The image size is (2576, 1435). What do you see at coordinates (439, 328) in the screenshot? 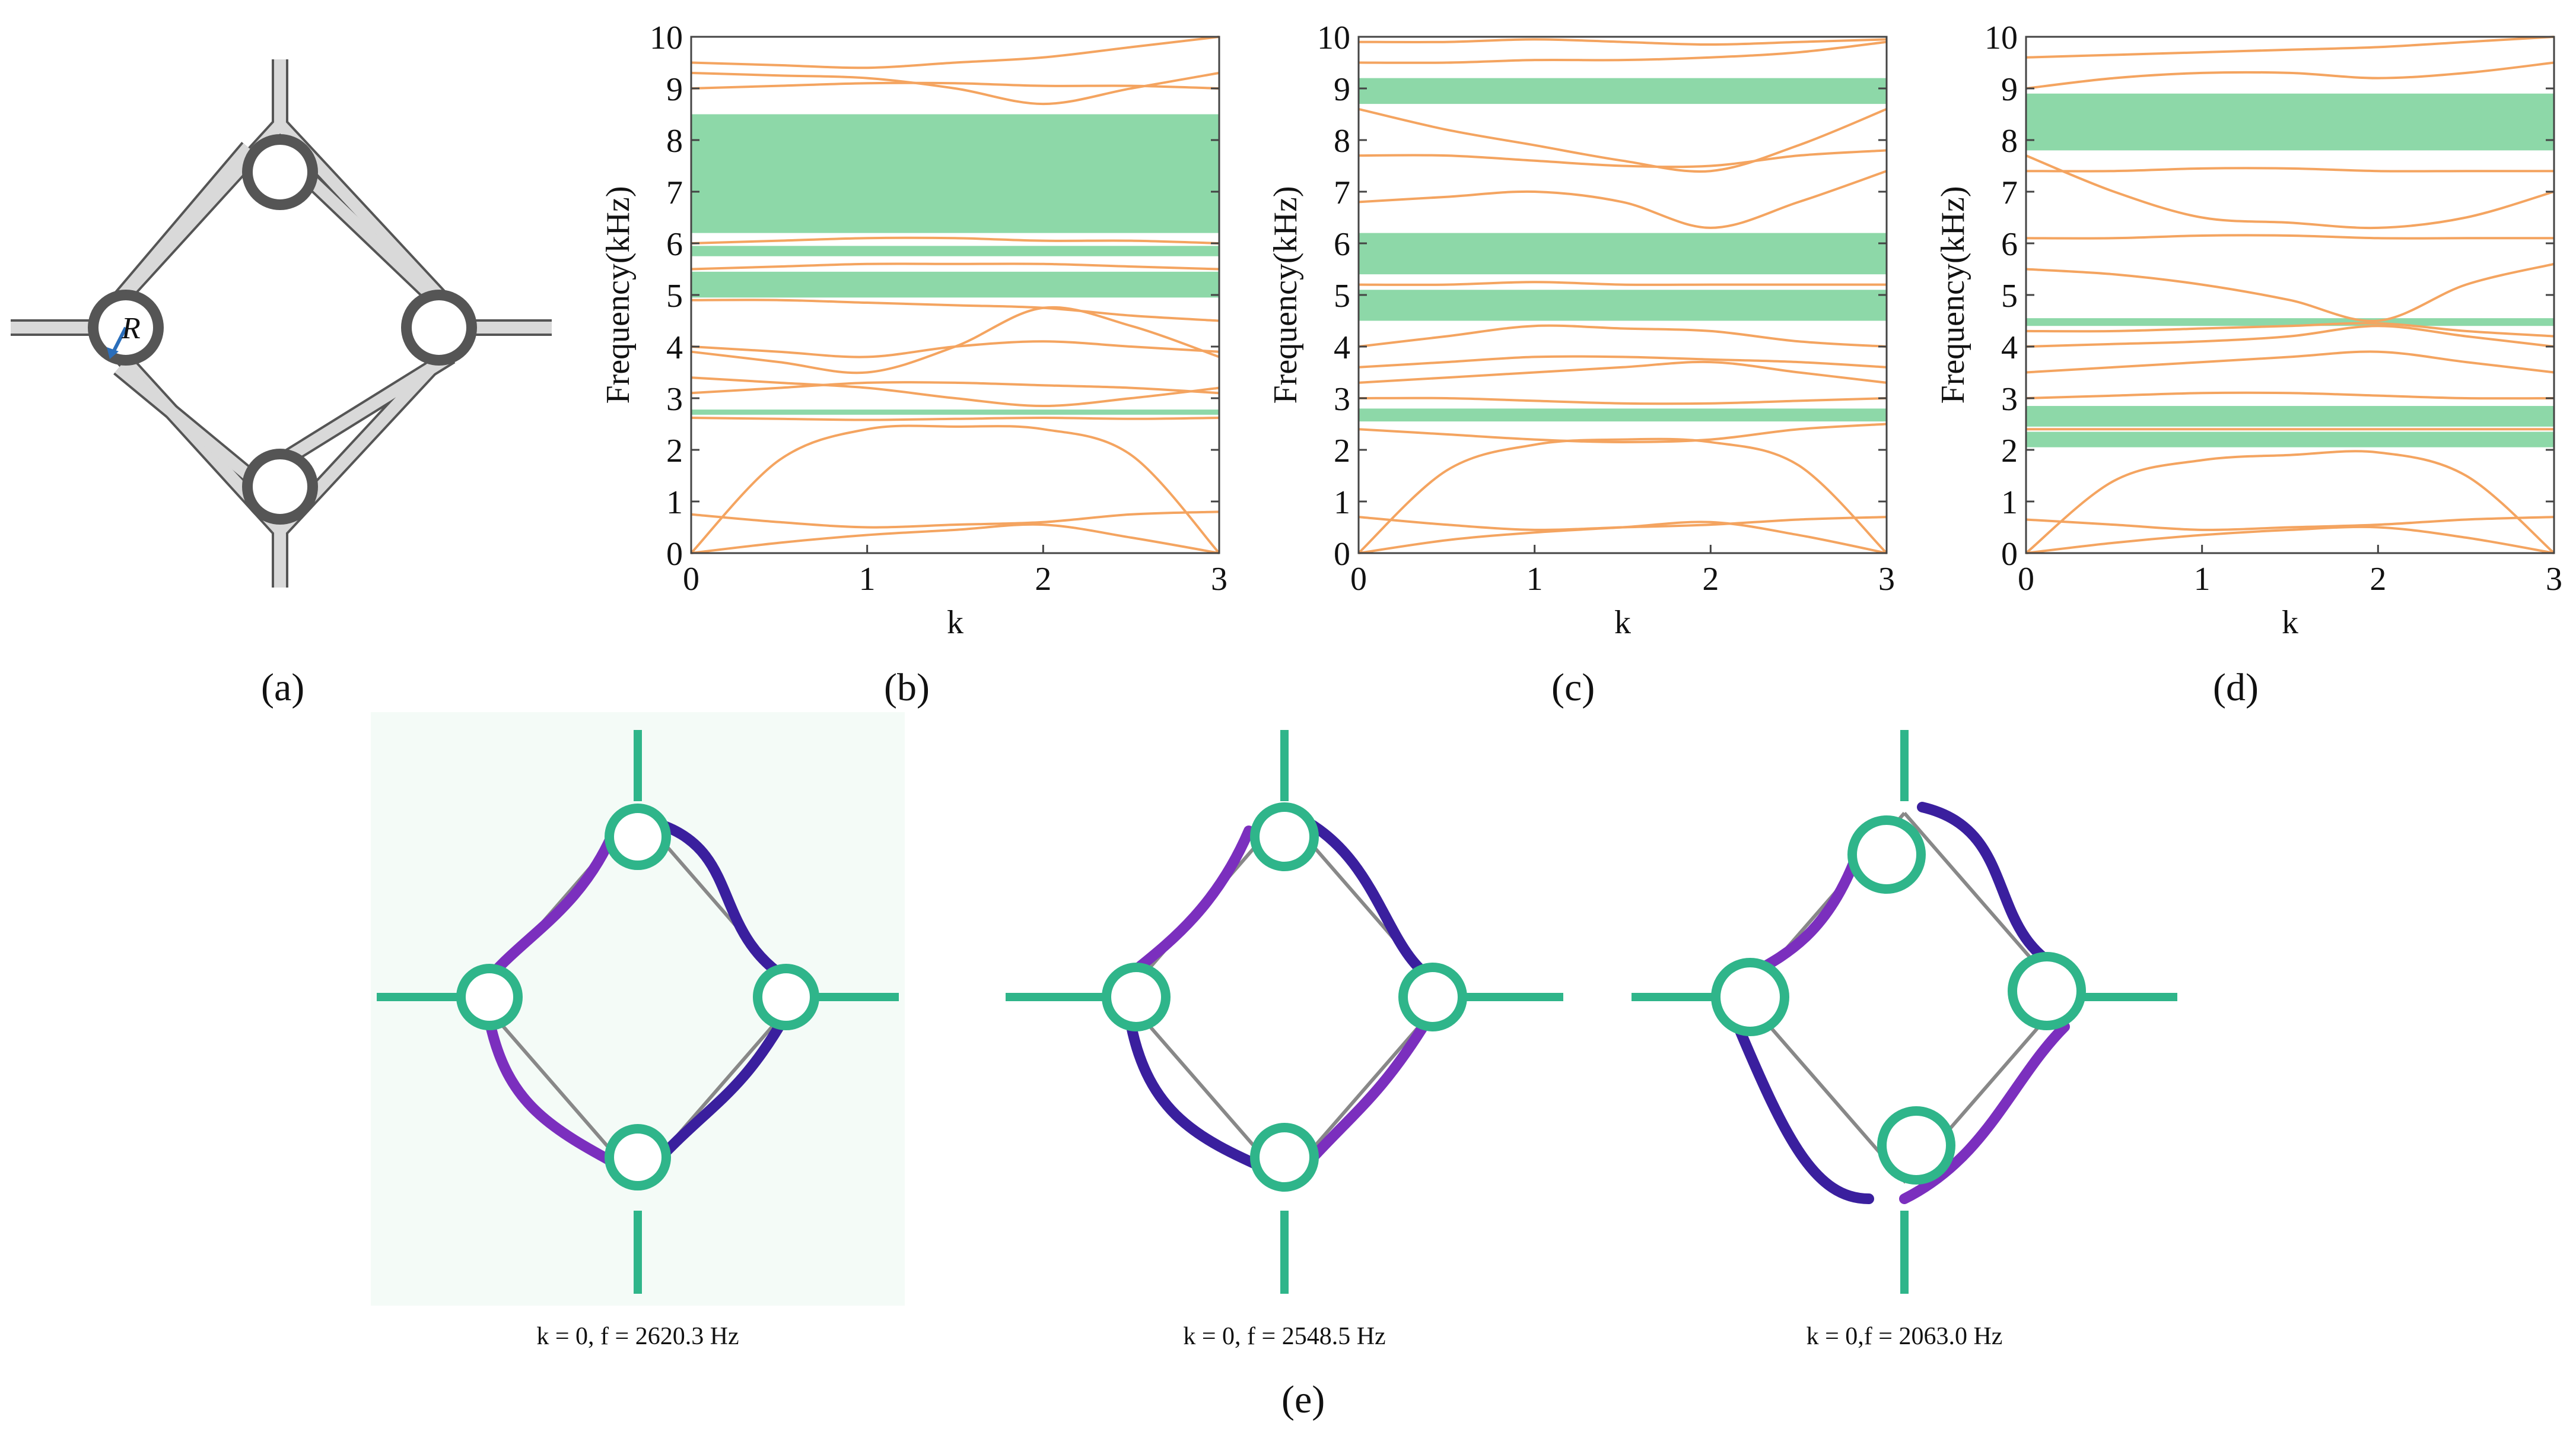
I see `resonator-circle-right` at bounding box center [439, 328].